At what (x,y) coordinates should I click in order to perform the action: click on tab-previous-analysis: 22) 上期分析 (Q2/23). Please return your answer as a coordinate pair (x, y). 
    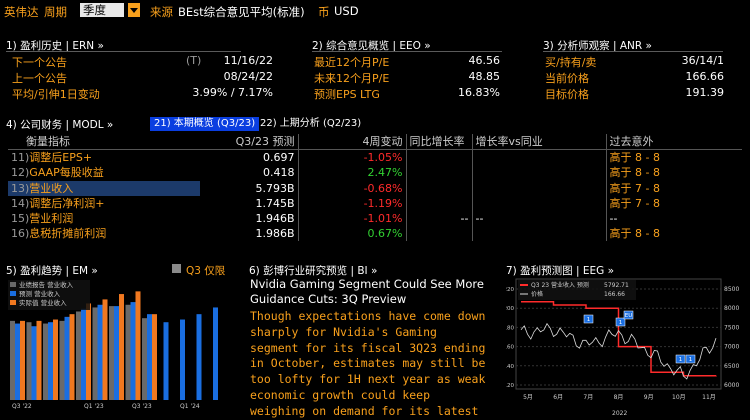
    Looking at the image, I should click on (311, 123).